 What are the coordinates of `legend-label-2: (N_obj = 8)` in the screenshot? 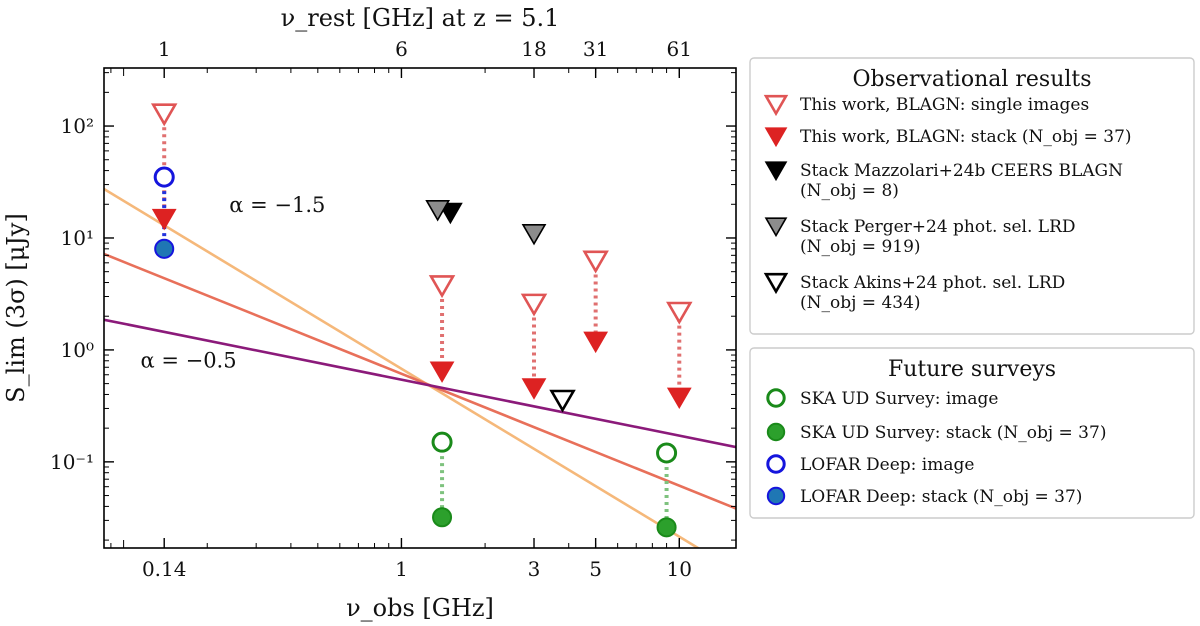 It's located at (849, 191).